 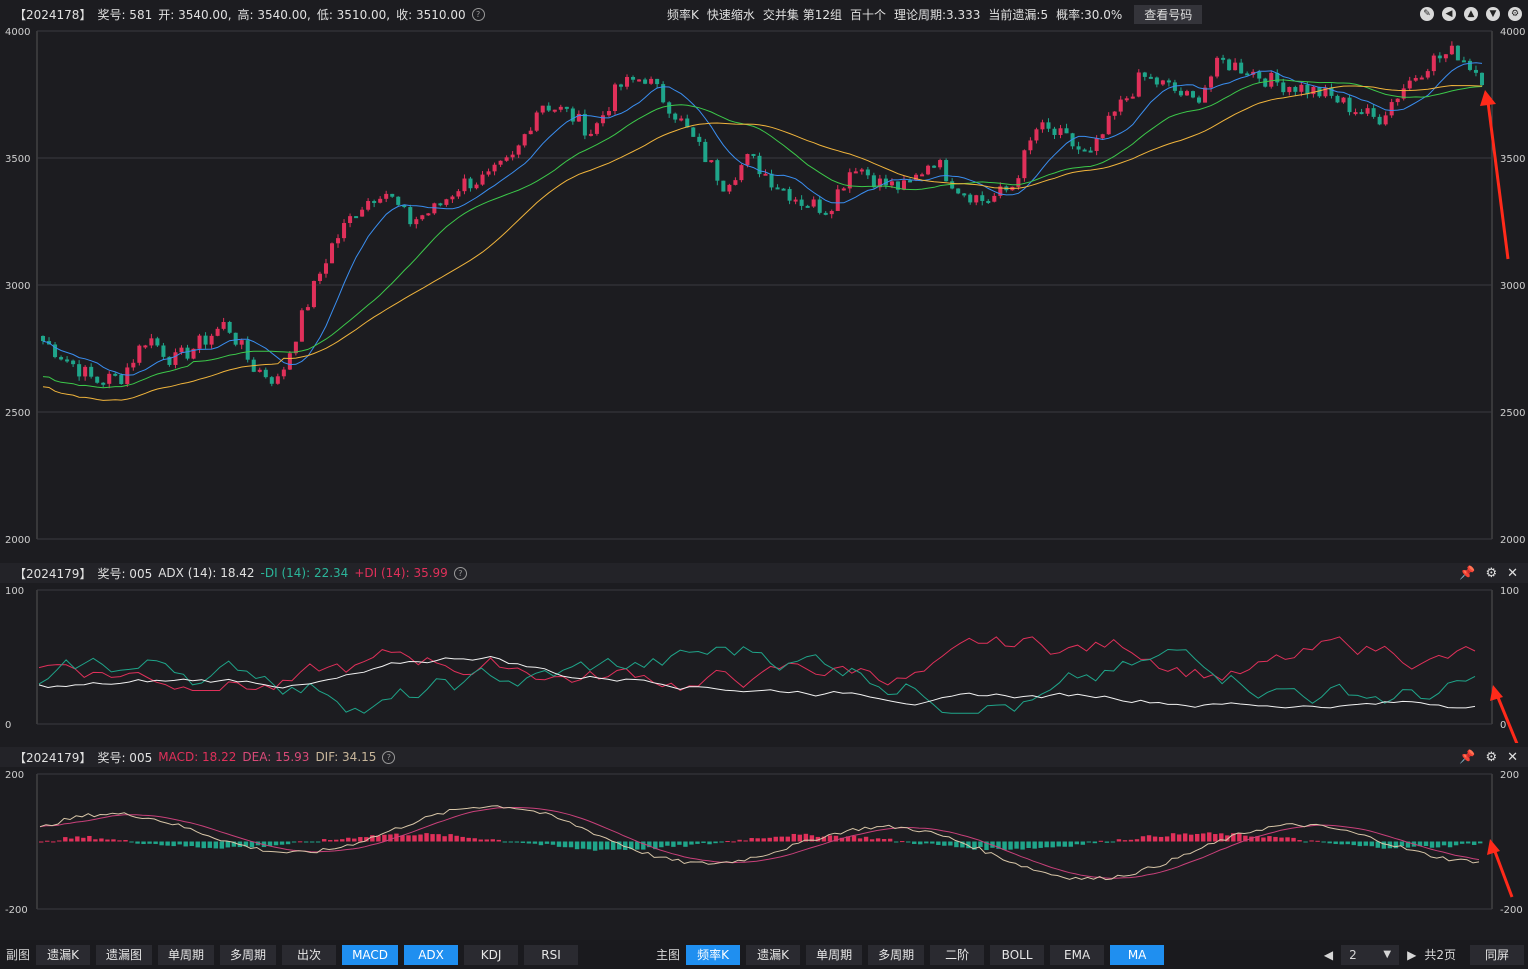 What do you see at coordinates (1370, 954) in the screenshot?
I see `page-select: 2 ▼` at bounding box center [1370, 954].